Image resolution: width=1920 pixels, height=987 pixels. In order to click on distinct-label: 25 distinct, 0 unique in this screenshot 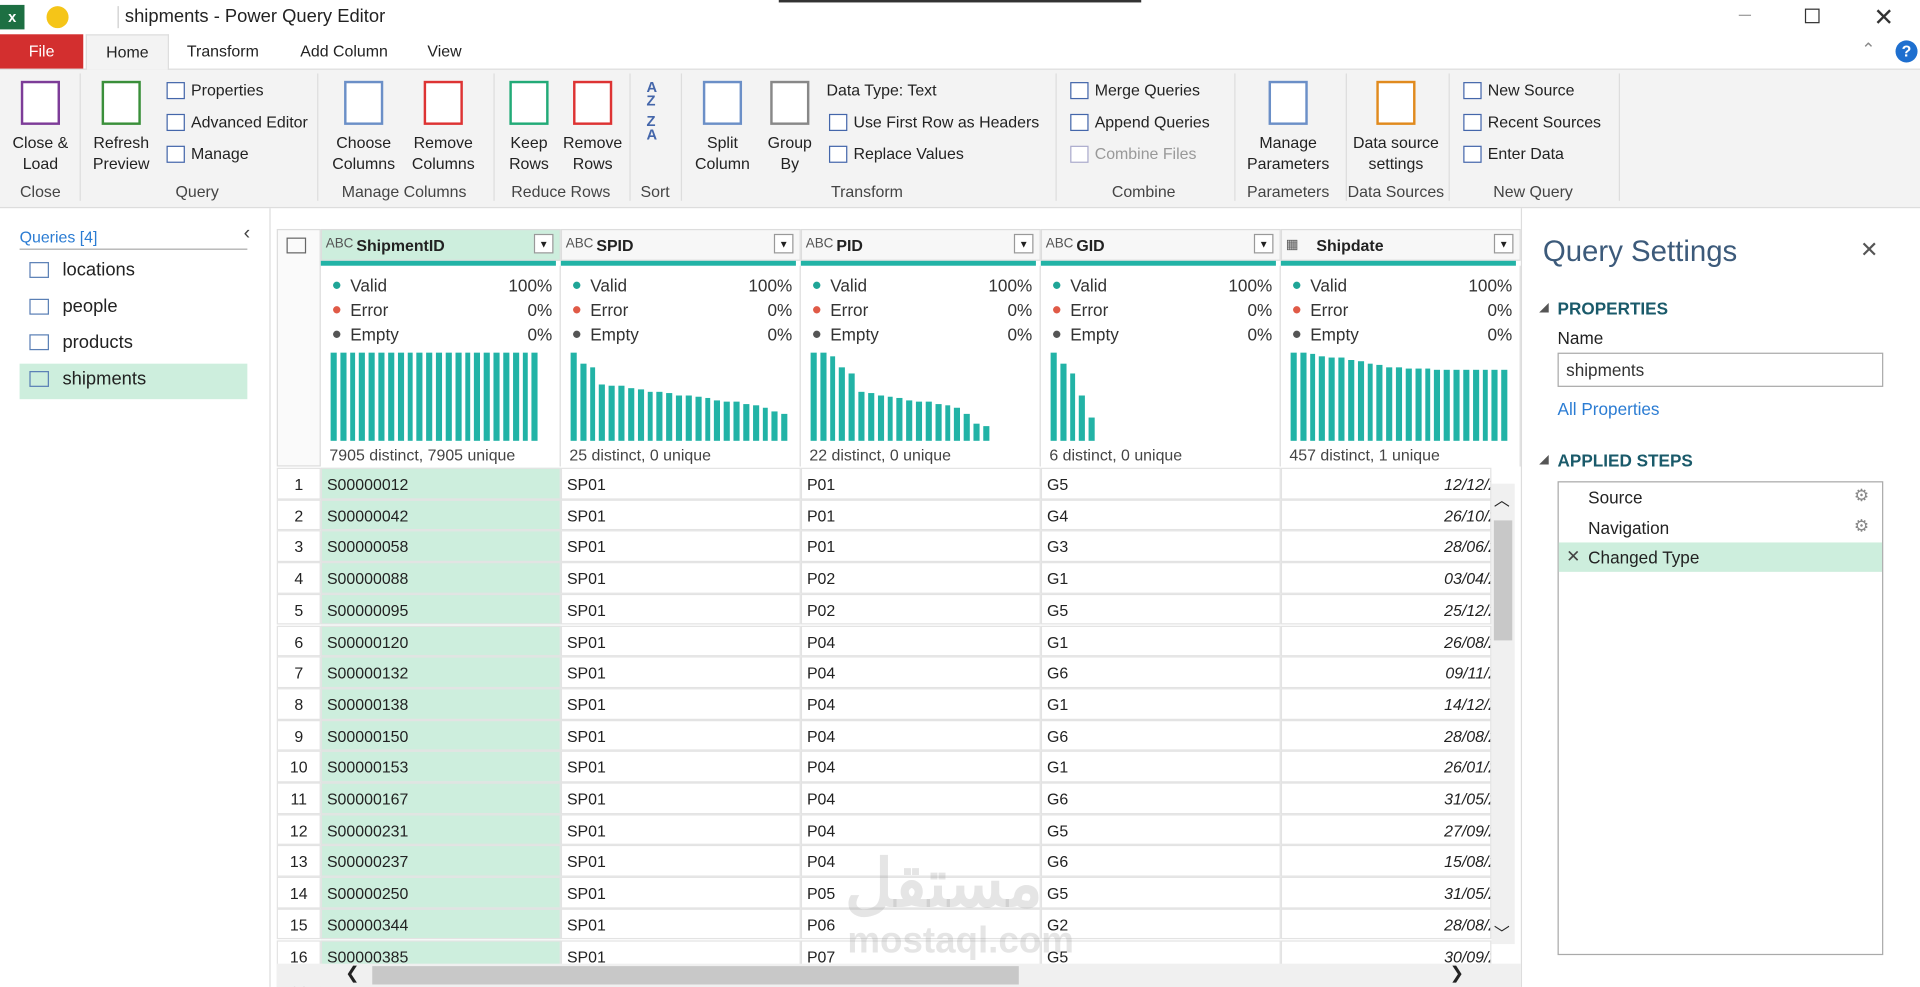, I will do `click(640, 455)`.